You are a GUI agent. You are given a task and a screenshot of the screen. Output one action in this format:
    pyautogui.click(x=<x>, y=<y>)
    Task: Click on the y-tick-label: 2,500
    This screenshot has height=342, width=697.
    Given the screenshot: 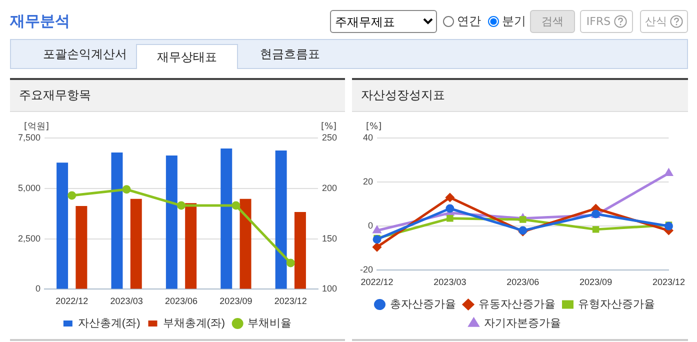 What is the action you would take?
    pyautogui.click(x=29, y=238)
    